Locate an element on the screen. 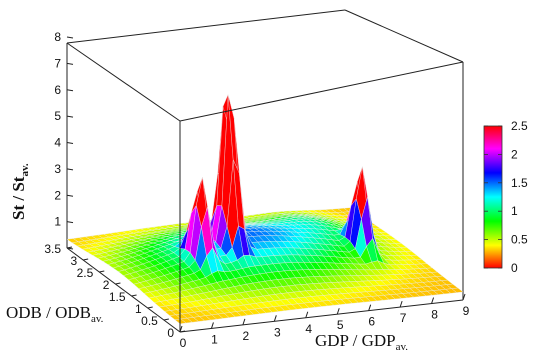 The width and height of the screenshot is (536, 356). x-tick-label: 8 is located at coordinates (434, 315).